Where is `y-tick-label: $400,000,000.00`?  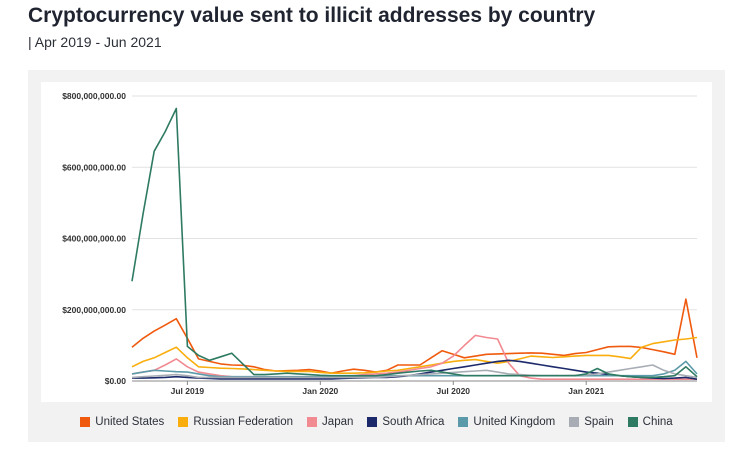 y-tick-label: $400,000,000.00 is located at coordinates (94, 239).